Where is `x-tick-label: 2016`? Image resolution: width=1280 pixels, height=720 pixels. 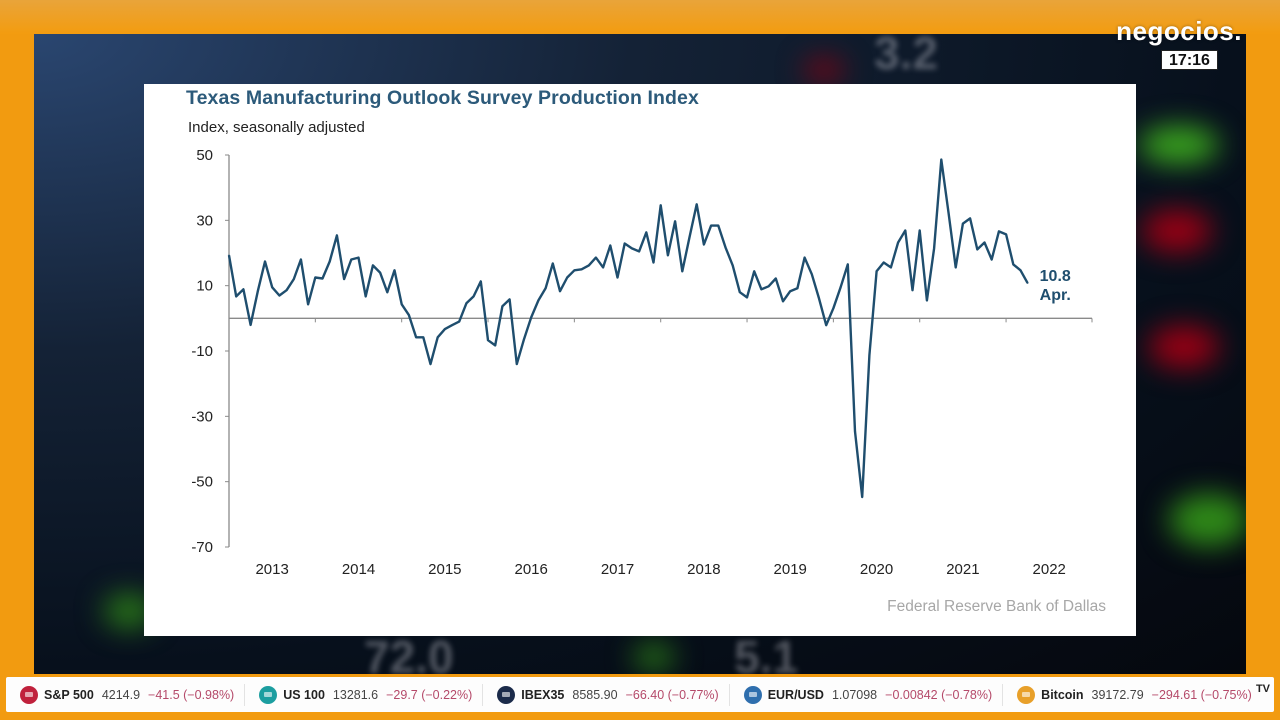
x-tick-label: 2016 is located at coordinates (531, 569).